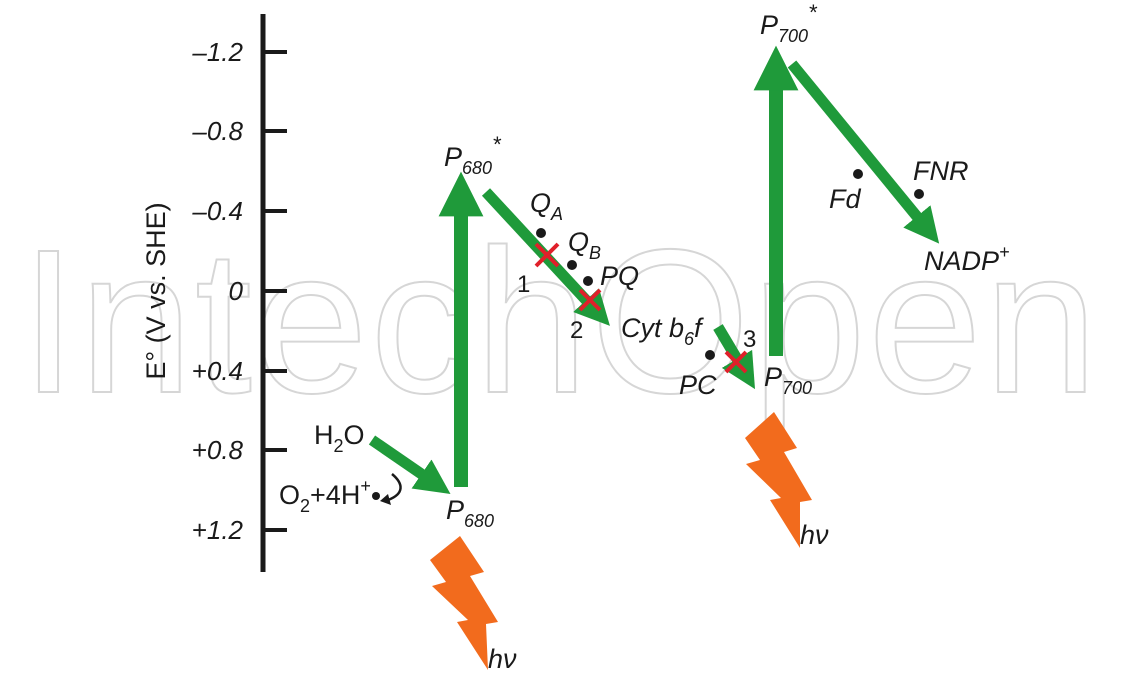  Describe the element at coordinates (619, 276) in the screenshot. I see `label-pq: PQ` at that location.